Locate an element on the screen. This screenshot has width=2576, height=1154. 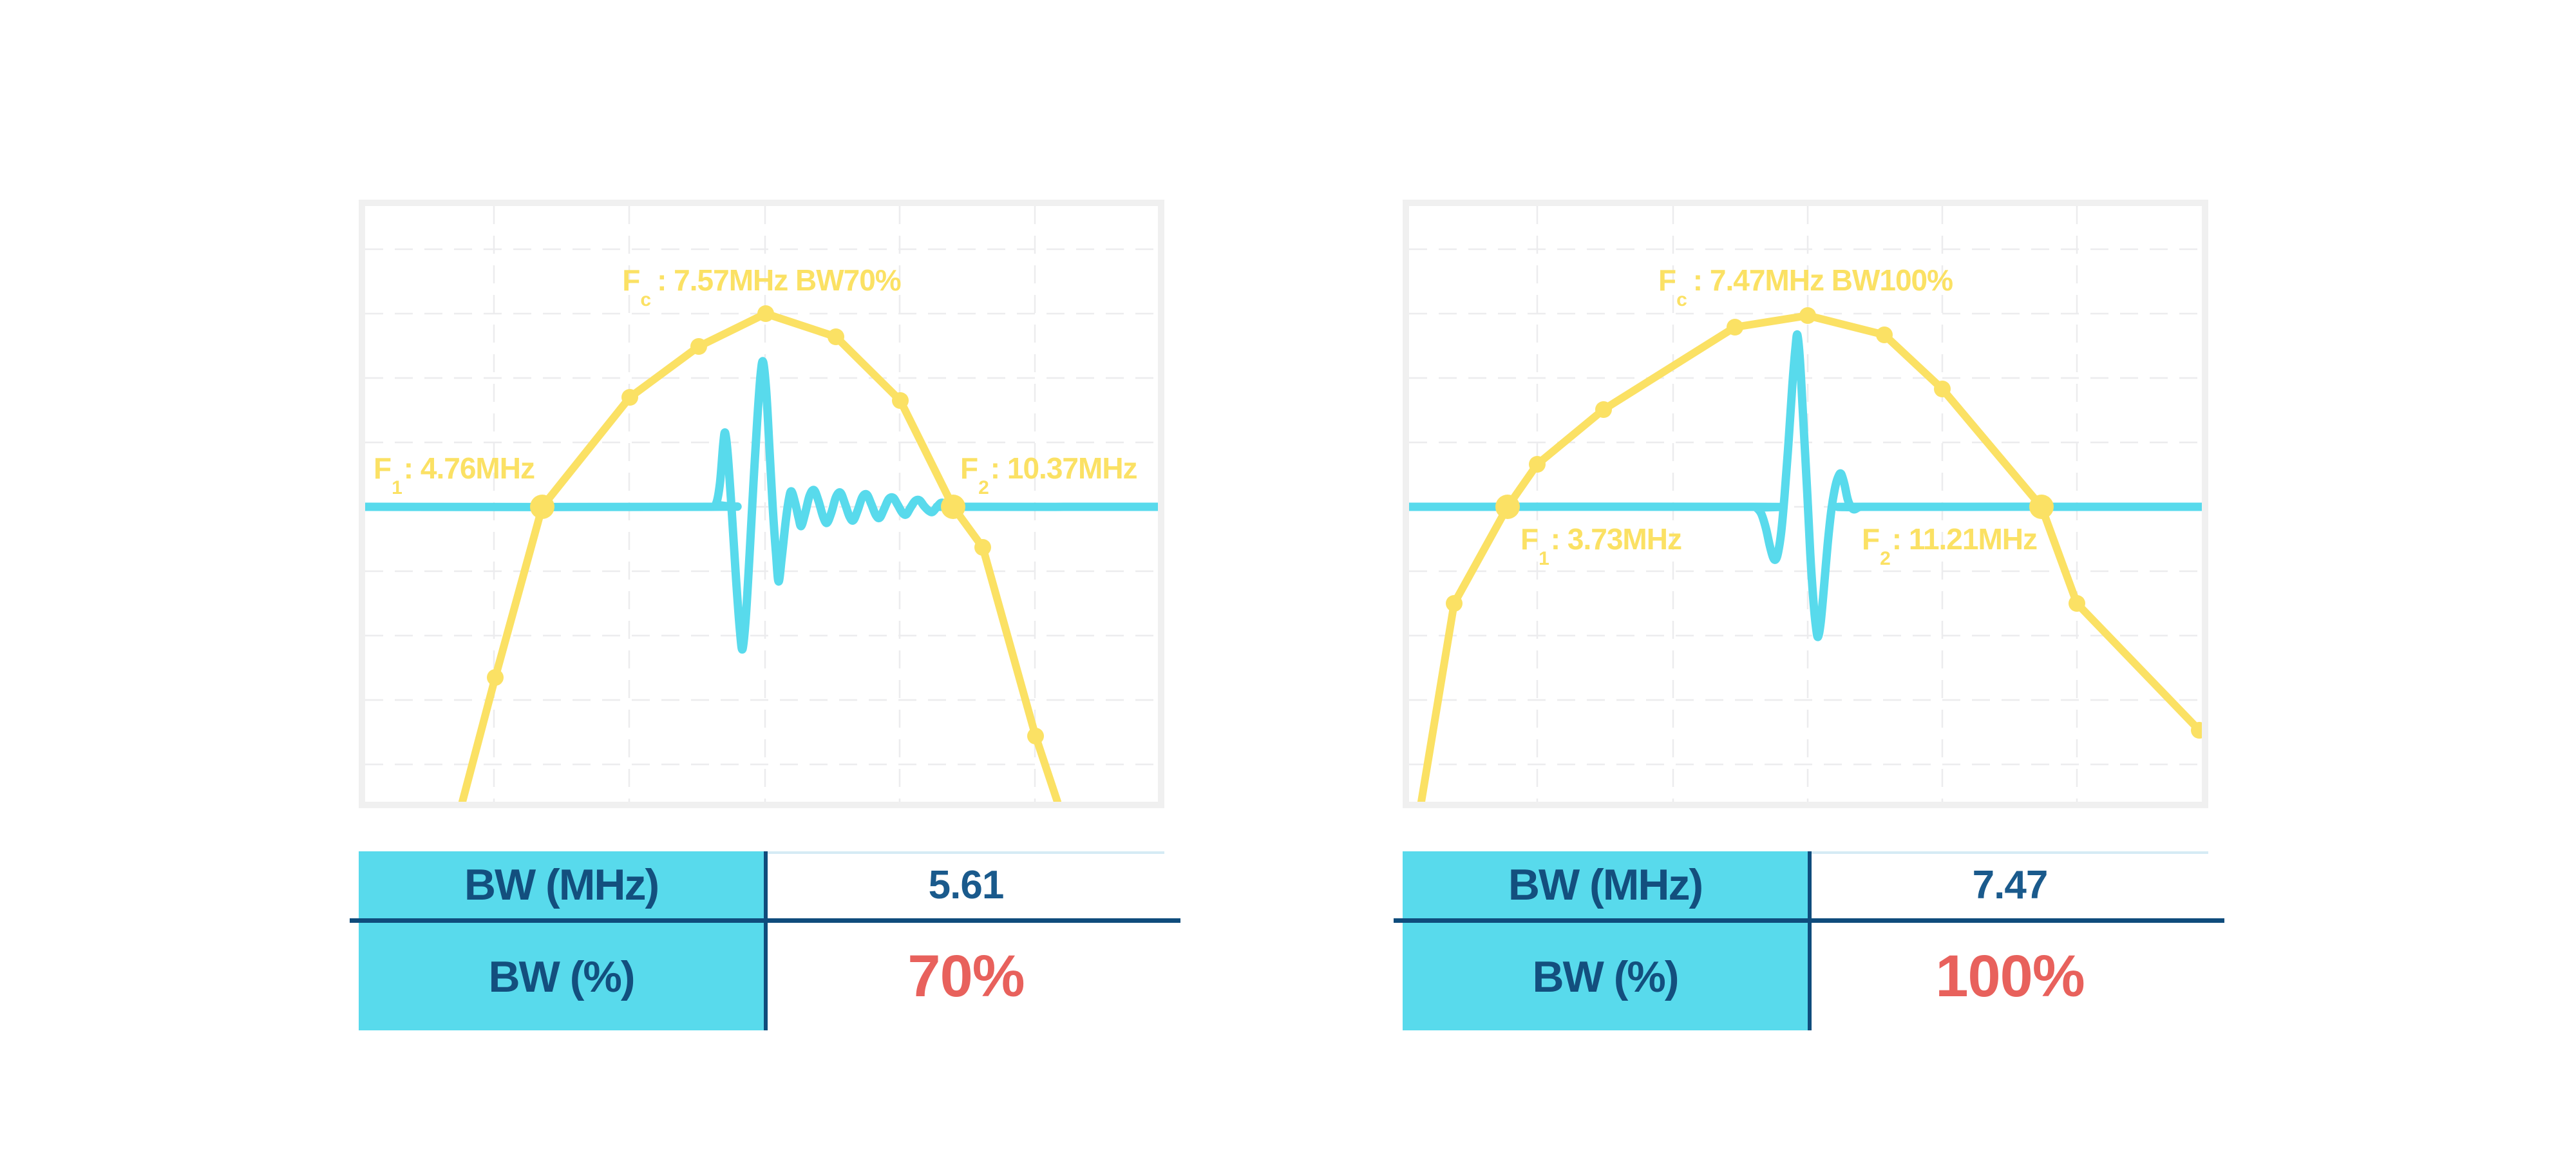
fc-annotation-left: Fc : 7.57MHz BW70% is located at coordinates (761, 286).